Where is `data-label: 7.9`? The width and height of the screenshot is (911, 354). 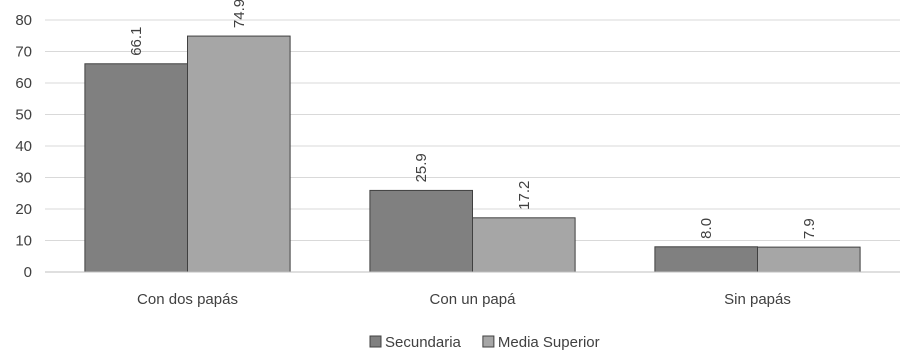 data-label: 7.9 is located at coordinates (809, 228).